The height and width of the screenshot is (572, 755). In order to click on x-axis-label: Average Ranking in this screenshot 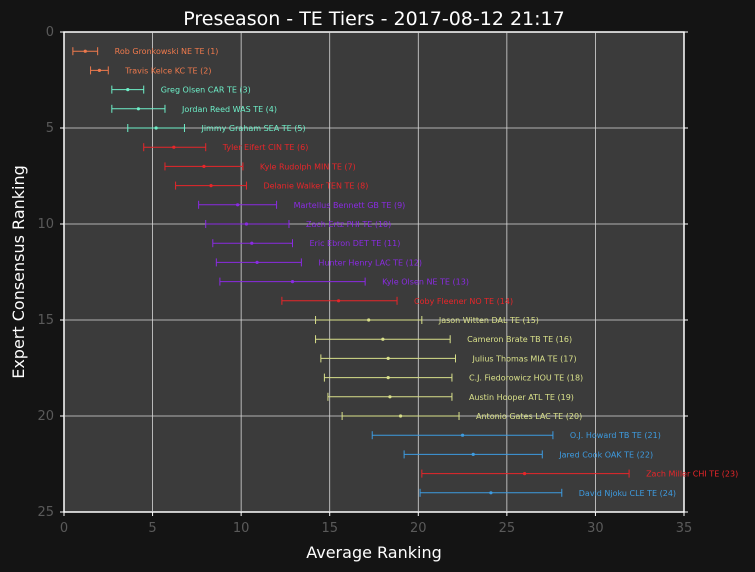, I will do `click(374, 552)`.